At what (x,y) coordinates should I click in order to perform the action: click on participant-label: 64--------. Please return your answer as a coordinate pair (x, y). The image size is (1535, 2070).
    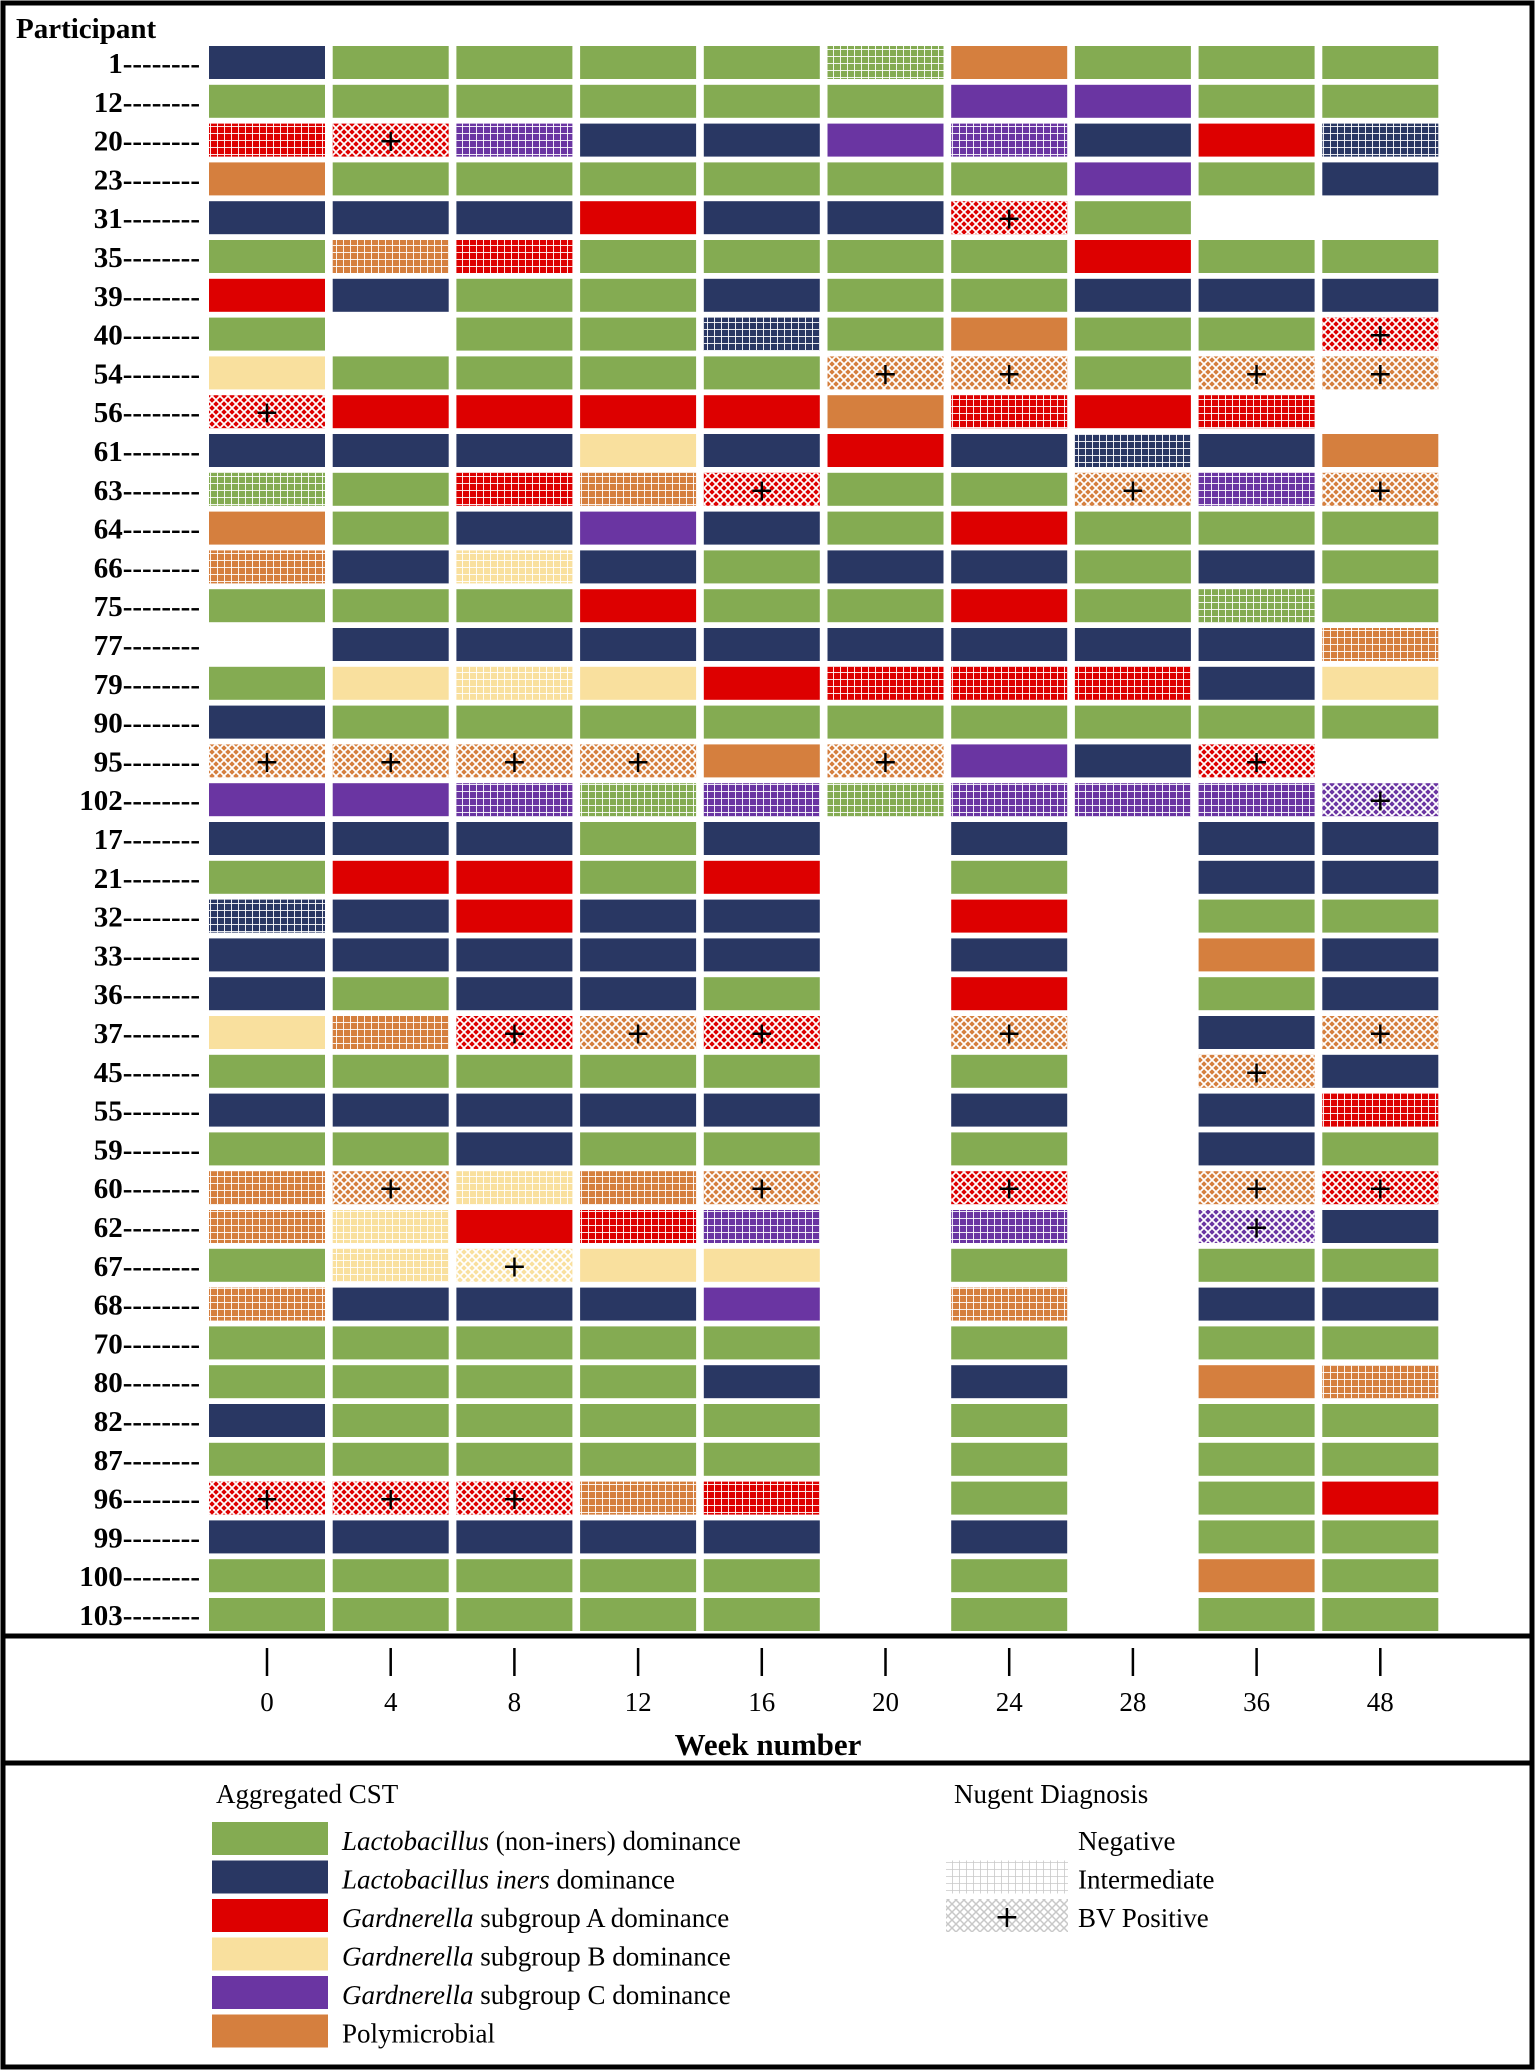
    Looking at the image, I should click on (147, 530).